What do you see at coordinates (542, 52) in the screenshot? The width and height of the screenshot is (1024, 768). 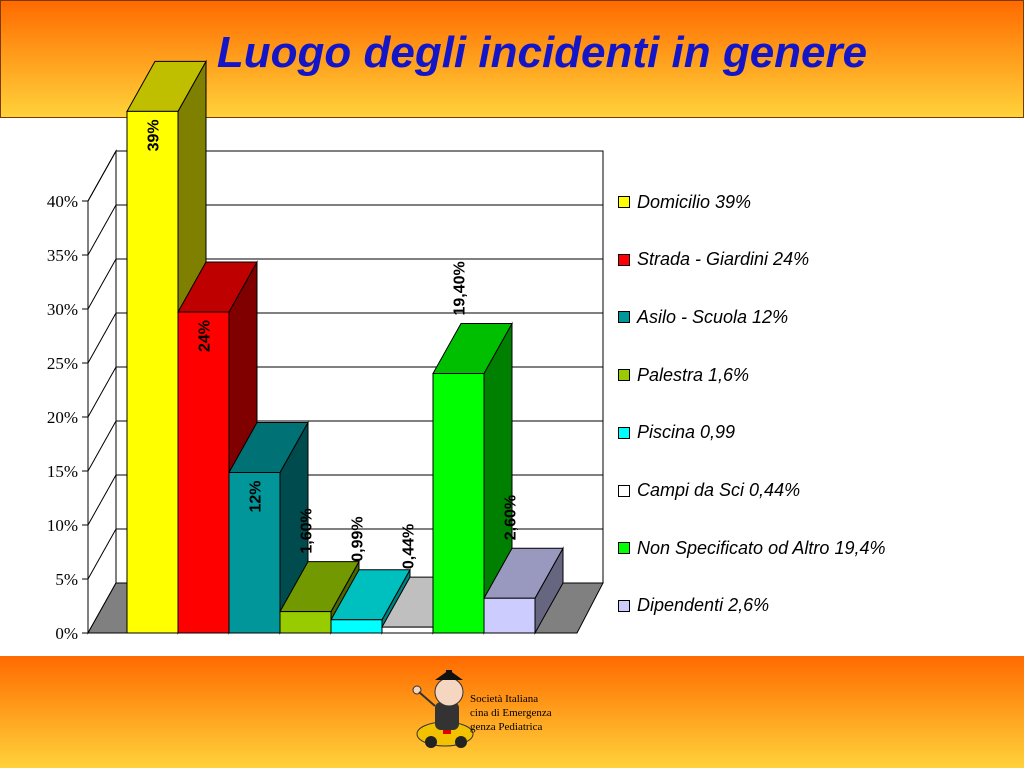 I see `page-title: Luogo degli incidenti in genere` at bounding box center [542, 52].